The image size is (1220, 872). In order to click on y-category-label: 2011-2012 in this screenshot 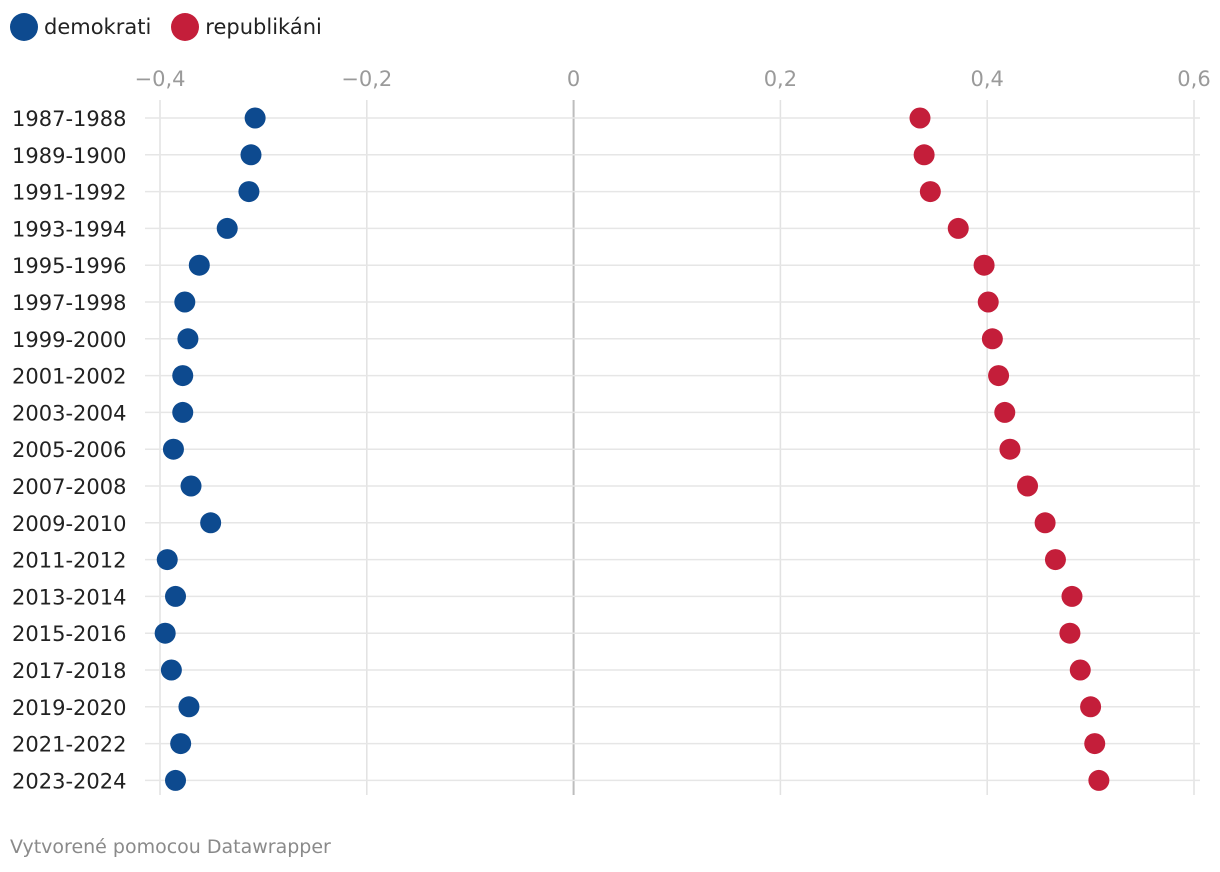, I will do `click(69, 561)`.